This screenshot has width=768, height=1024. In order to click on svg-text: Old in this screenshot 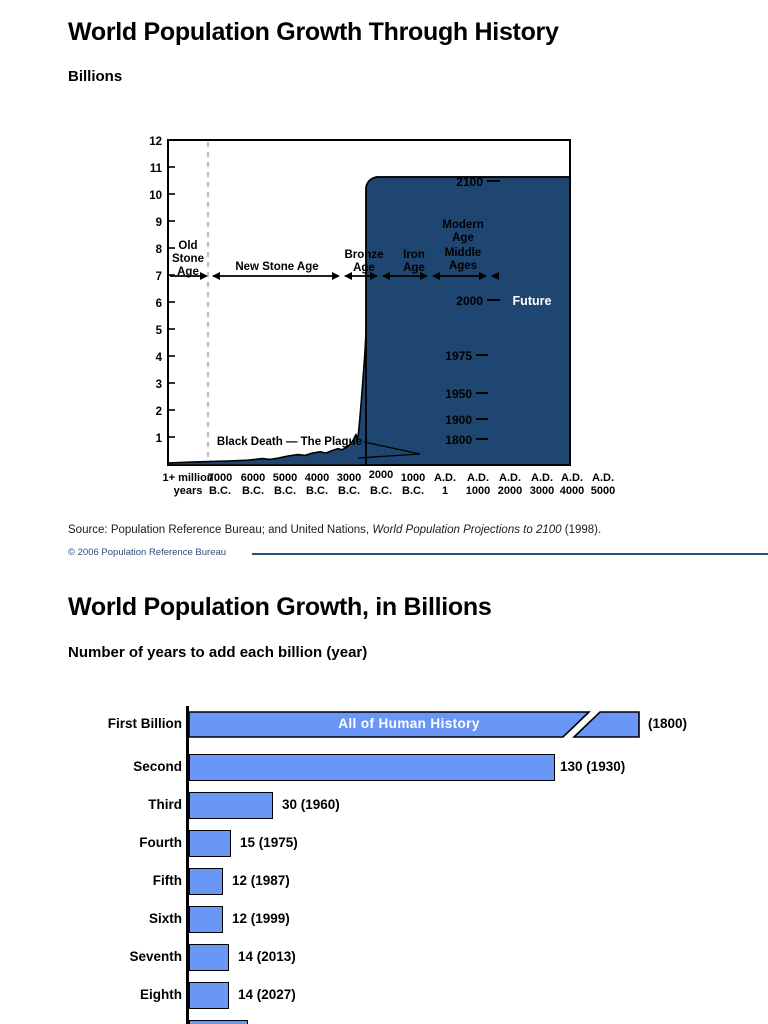, I will do `click(187, 246)`.